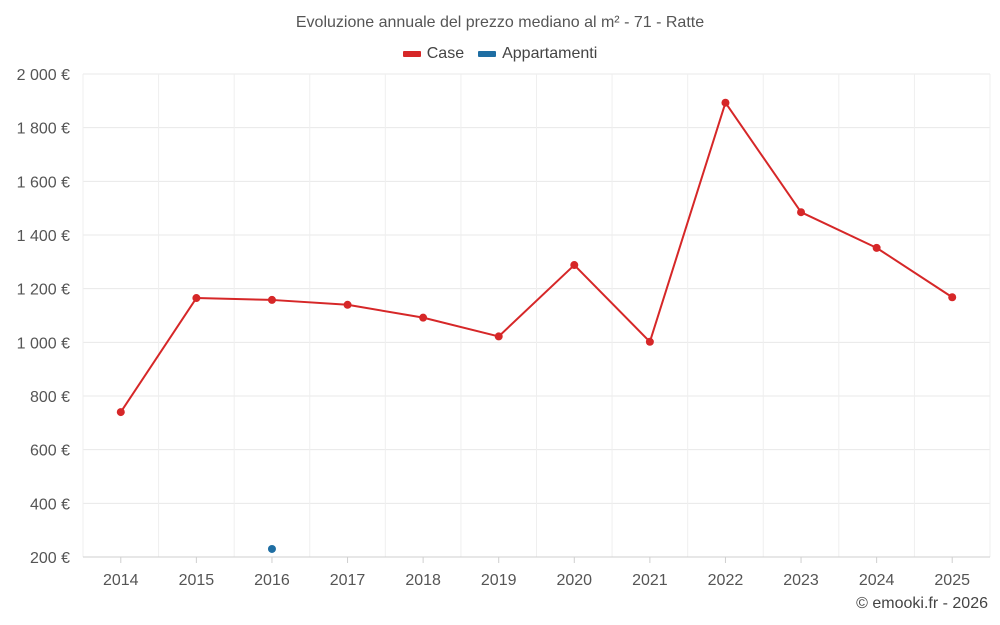 This screenshot has height=625, width=1000. I want to click on x-tick-label: 2019, so click(499, 580).